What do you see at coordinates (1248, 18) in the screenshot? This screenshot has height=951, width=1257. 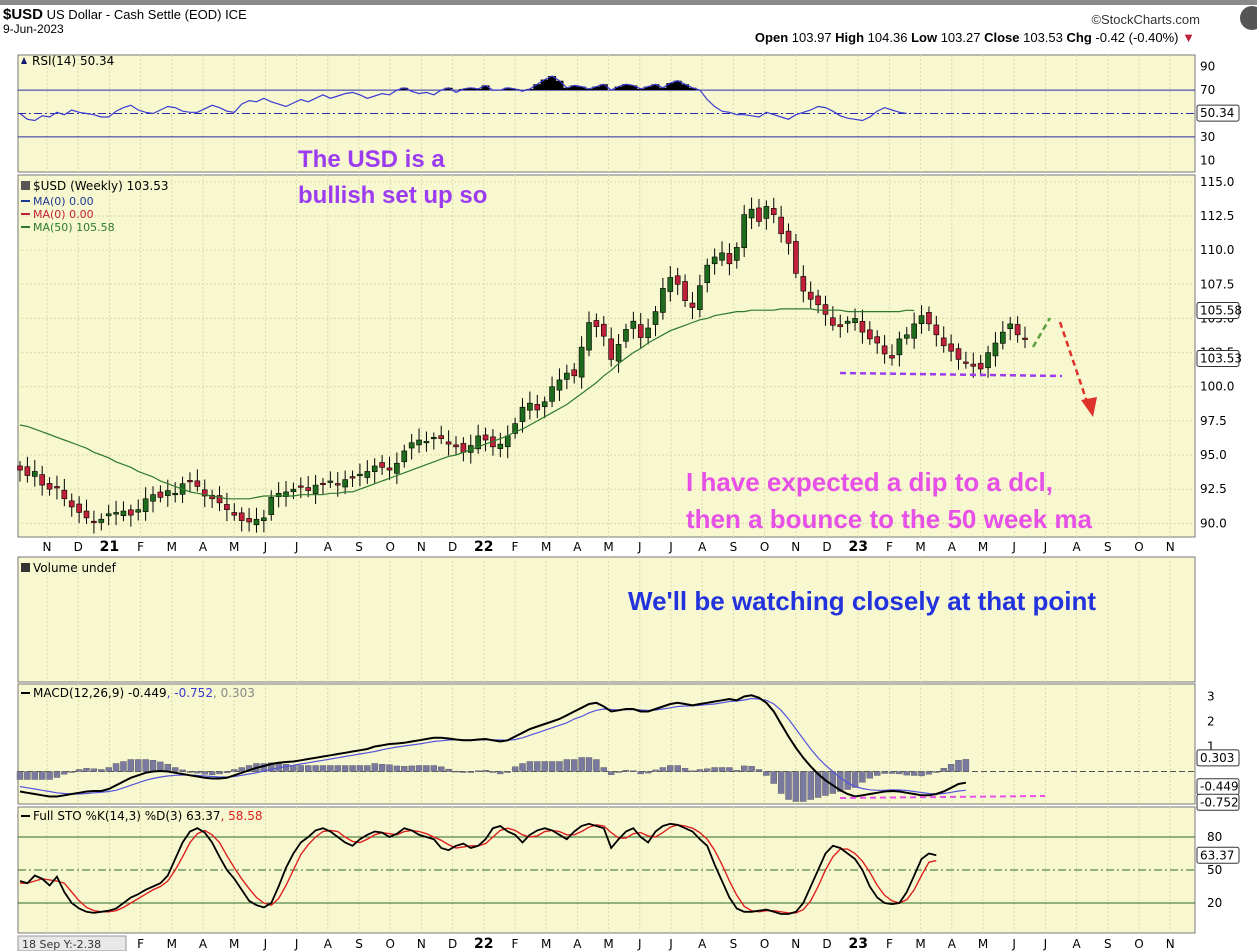 I see `corner-settings-icon` at bounding box center [1248, 18].